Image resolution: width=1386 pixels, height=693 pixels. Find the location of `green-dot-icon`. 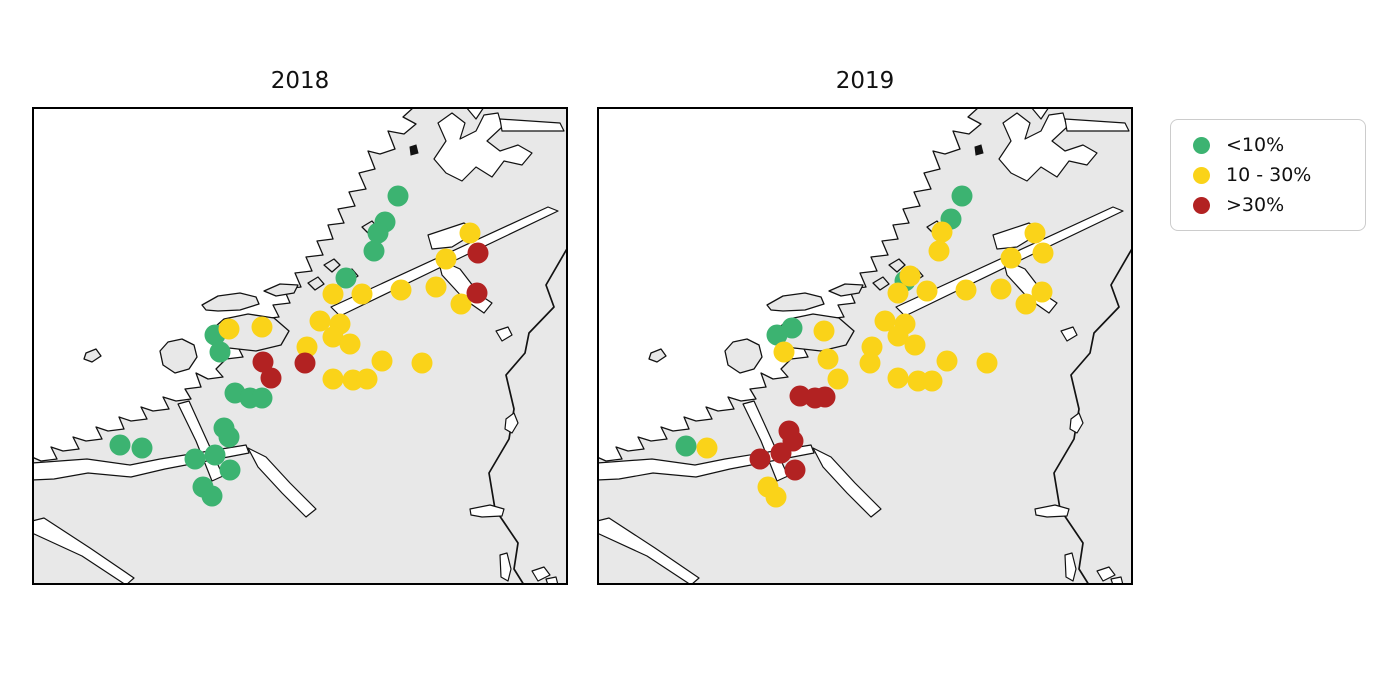

green-dot-icon is located at coordinates (1201, 145).